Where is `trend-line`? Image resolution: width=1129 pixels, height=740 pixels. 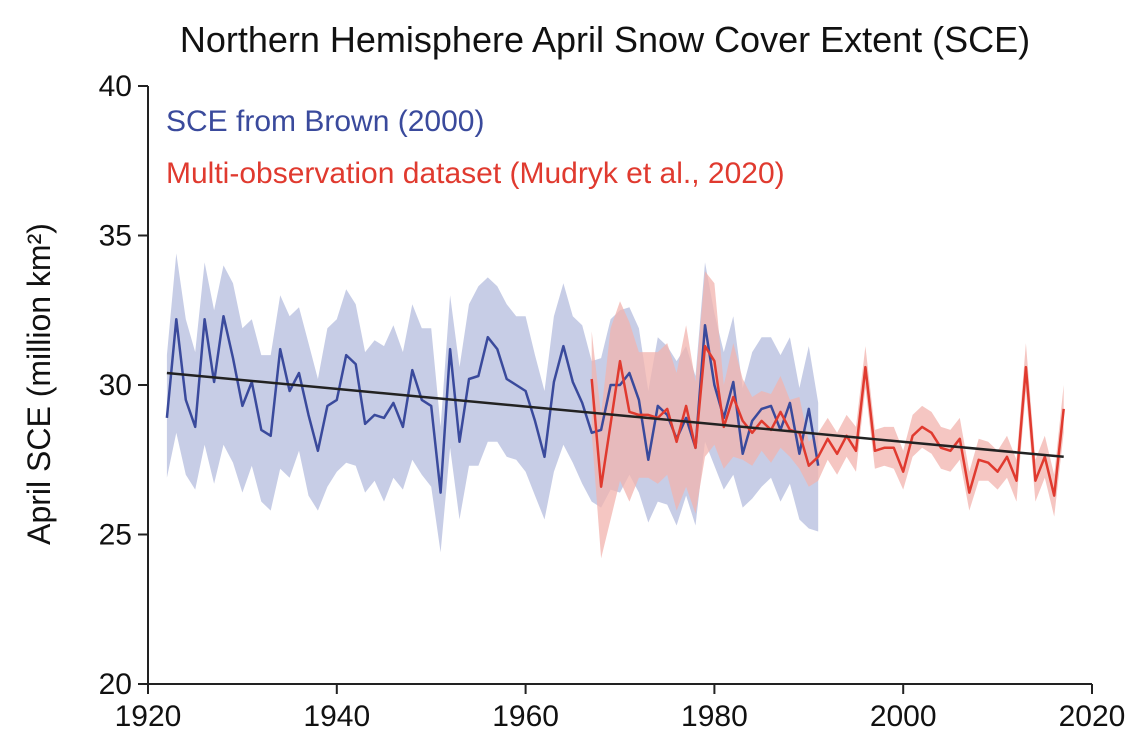 trend-line is located at coordinates (615, 415).